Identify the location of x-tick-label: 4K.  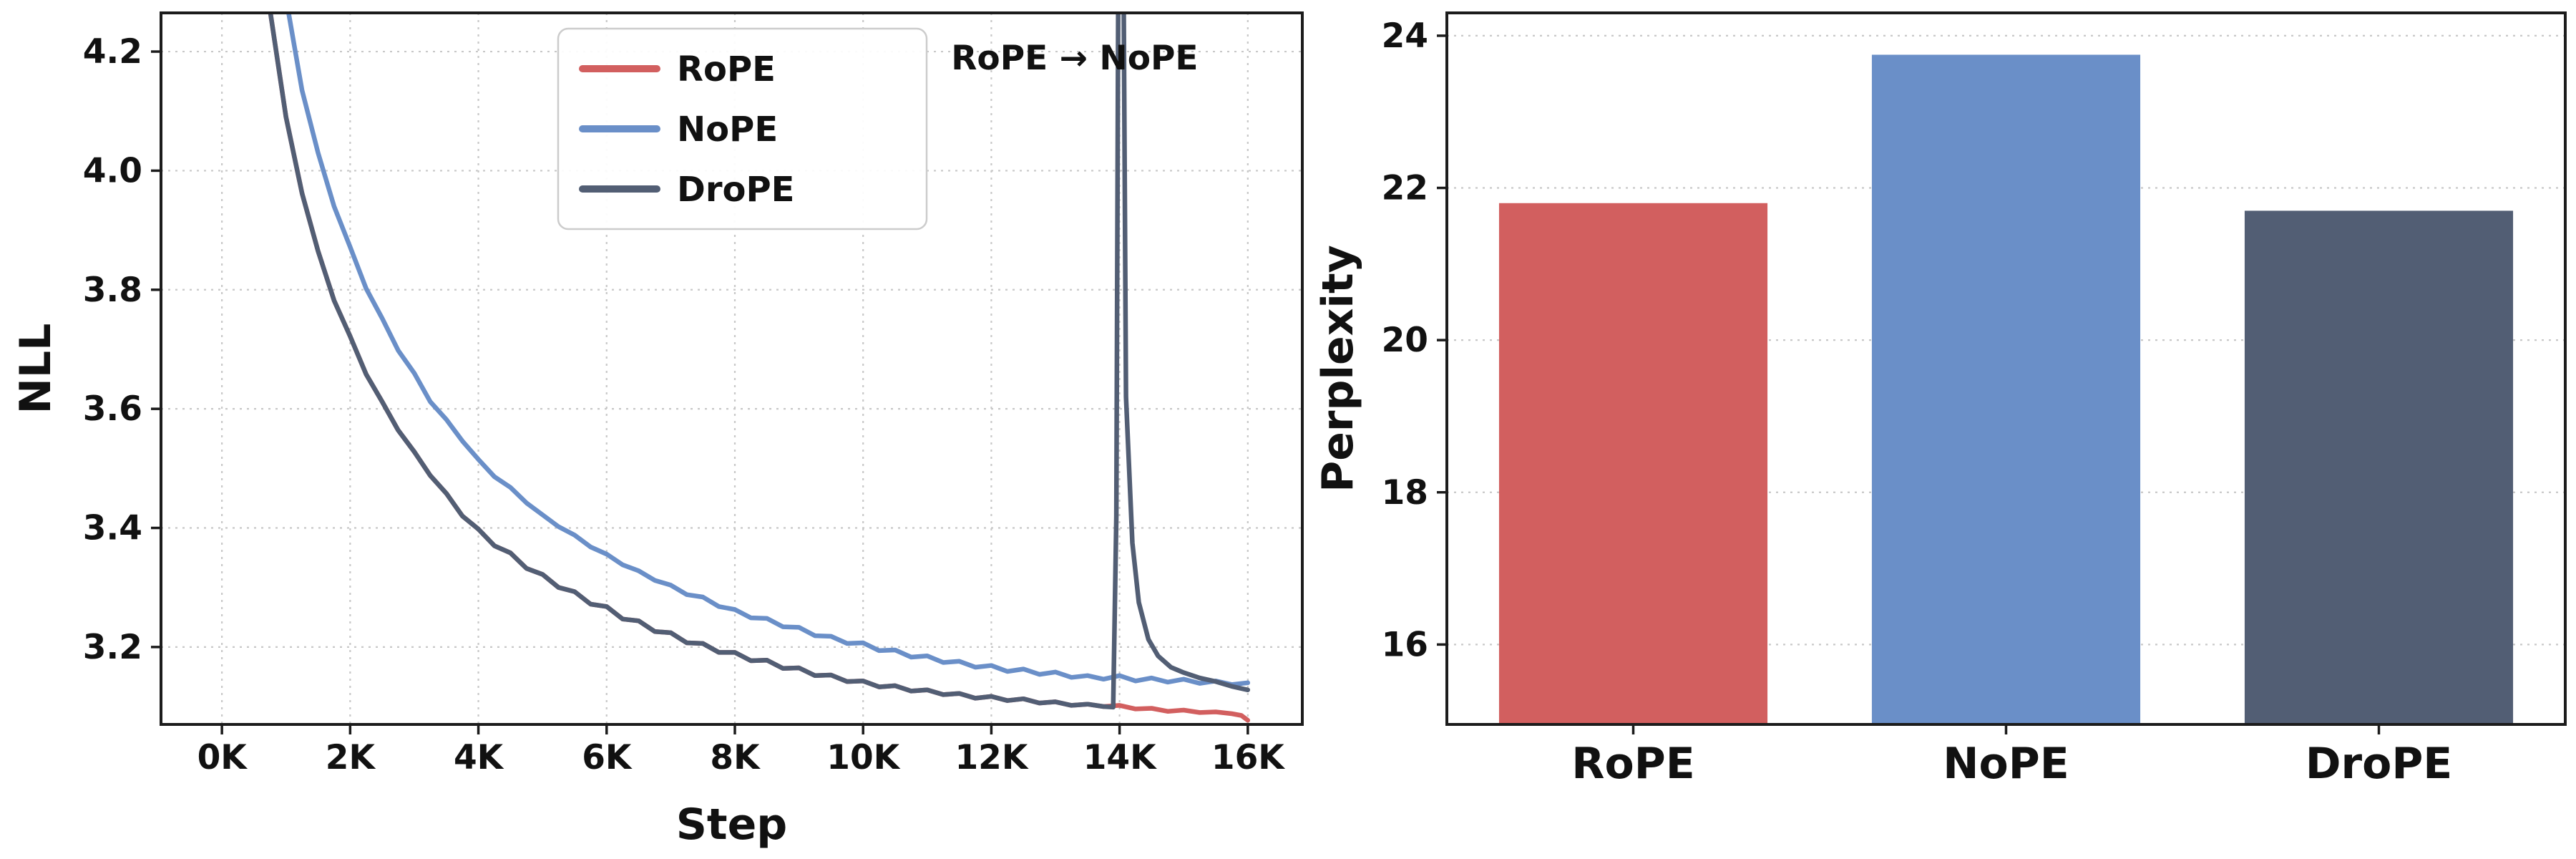
(479, 757).